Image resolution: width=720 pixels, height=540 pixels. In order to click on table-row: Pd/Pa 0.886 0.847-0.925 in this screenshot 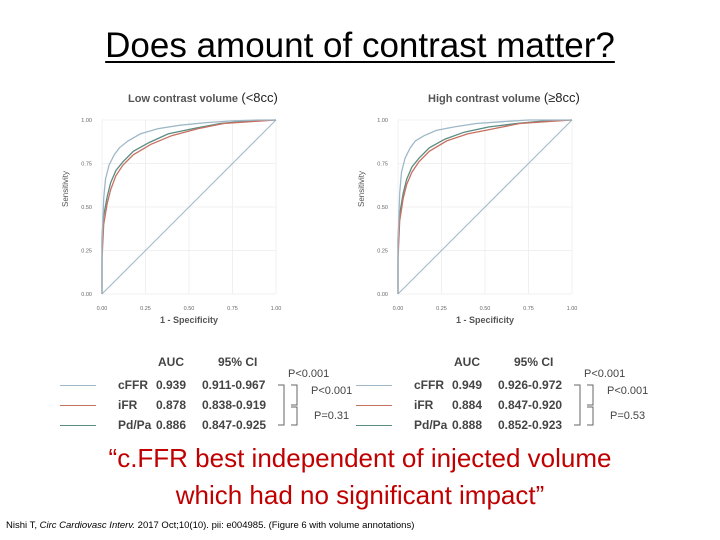, I will do `click(206, 425)`.